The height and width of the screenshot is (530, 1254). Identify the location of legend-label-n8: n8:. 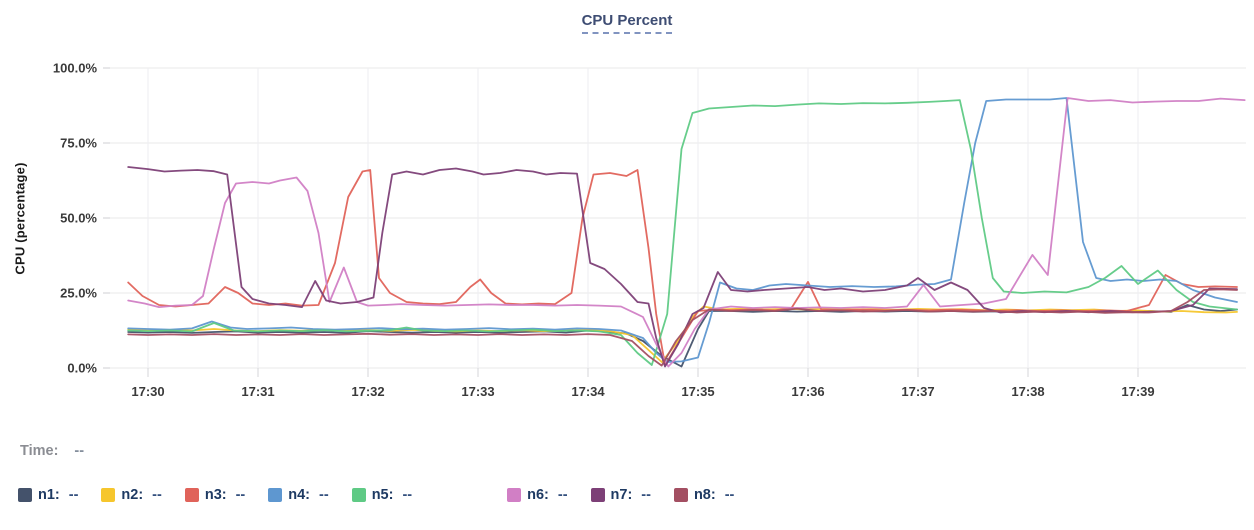
(704, 495).